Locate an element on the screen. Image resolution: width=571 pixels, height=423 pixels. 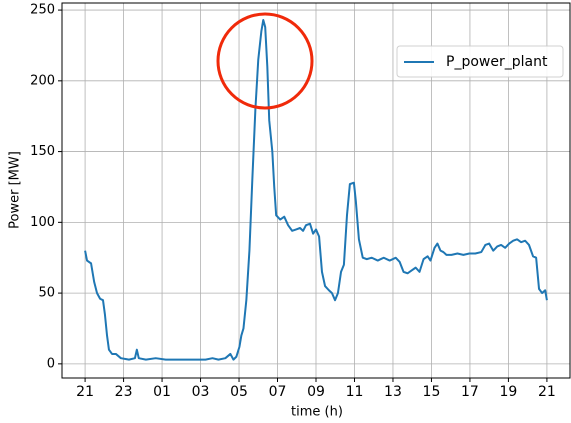
x-tick-label: 07 is located at coordinates (278, 392).